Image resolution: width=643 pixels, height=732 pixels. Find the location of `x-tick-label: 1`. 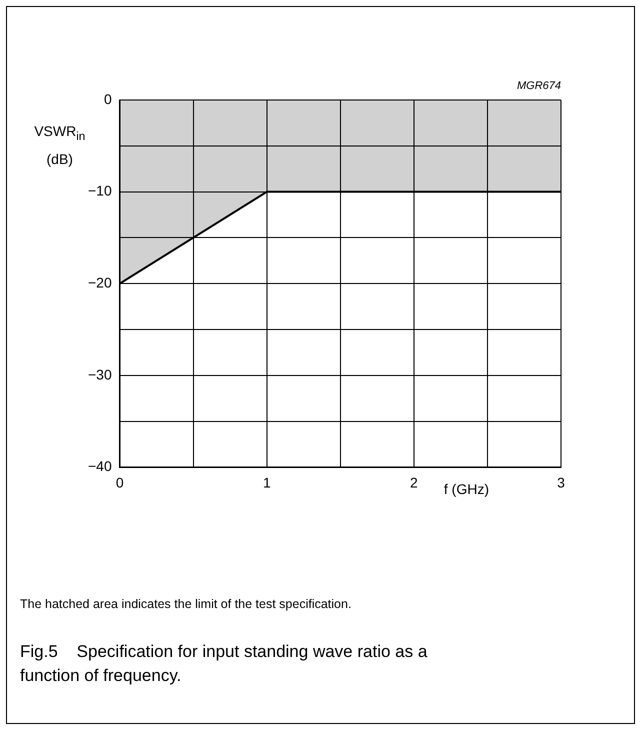

x-tick-label: 1 is located at coordinates (266, 482).